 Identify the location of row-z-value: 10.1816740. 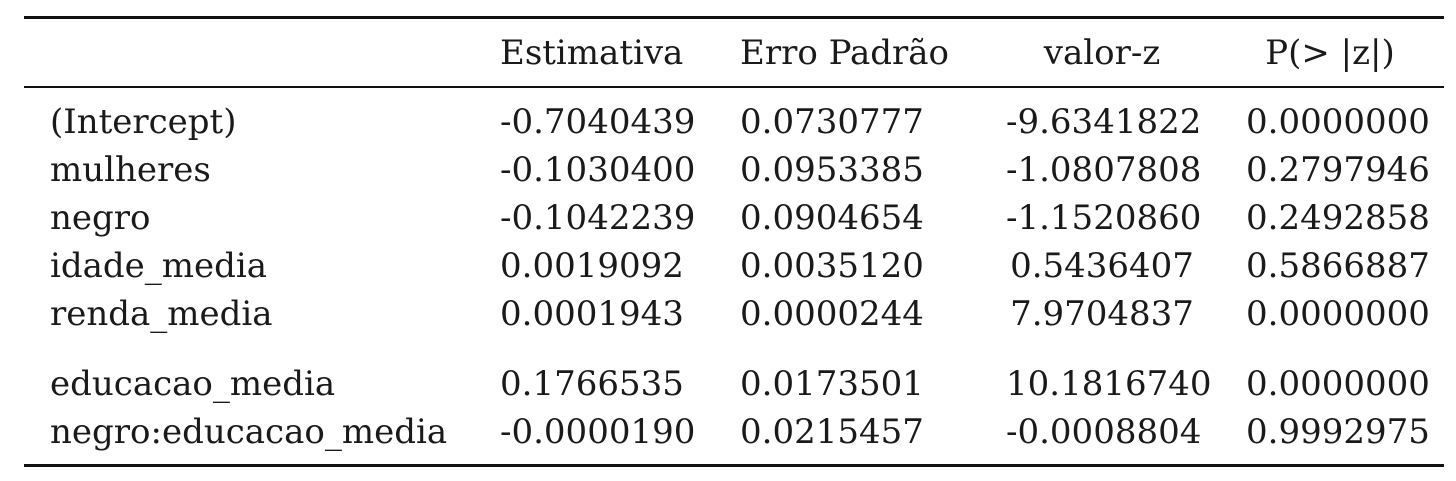
(1109, 384).